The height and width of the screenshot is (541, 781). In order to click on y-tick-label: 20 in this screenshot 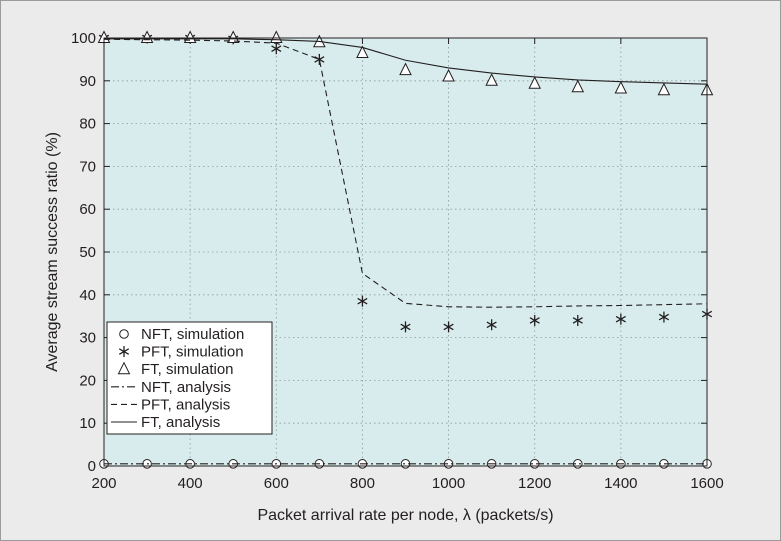, I will do `click(87, 380)`.